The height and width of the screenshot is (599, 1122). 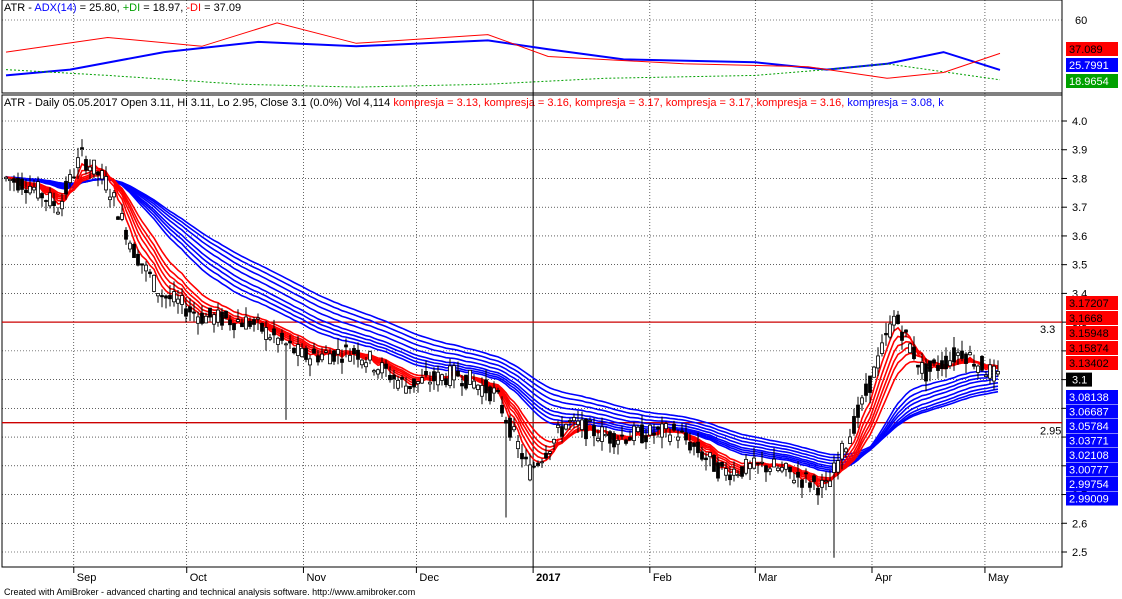 What do you see at coordinates (19, 8) in the screenshot?
I see `adx-ticker: ATR -` at bounding box center [19, 8].